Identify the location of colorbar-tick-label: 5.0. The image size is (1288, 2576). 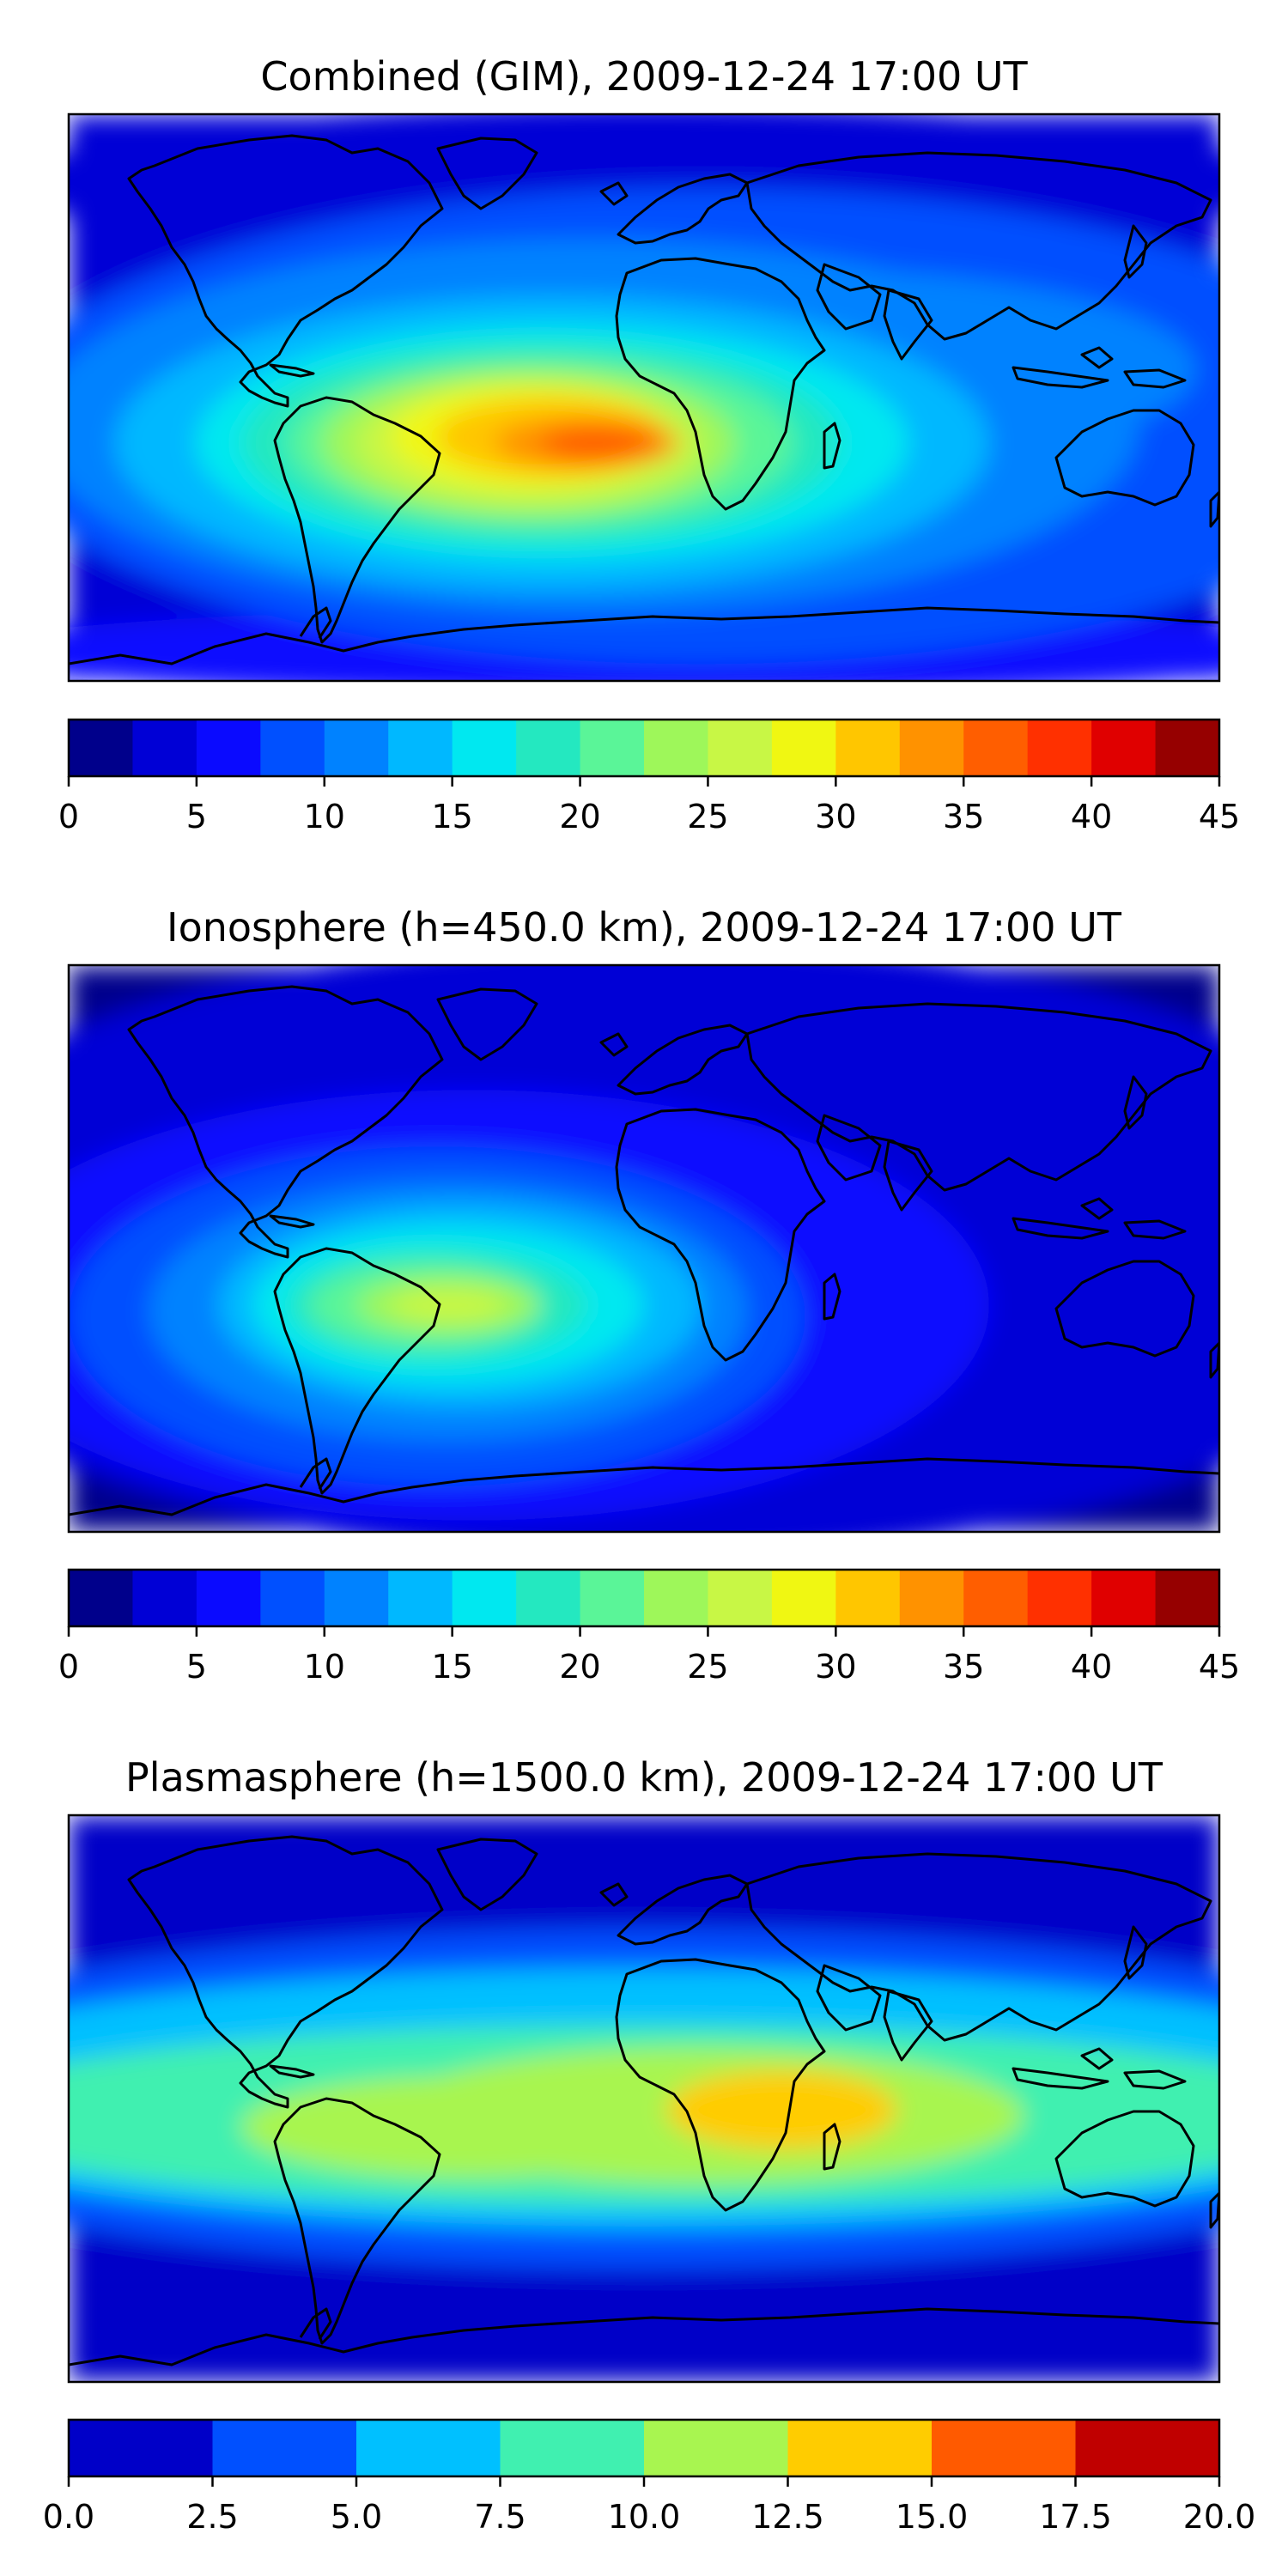
(356, 2517).